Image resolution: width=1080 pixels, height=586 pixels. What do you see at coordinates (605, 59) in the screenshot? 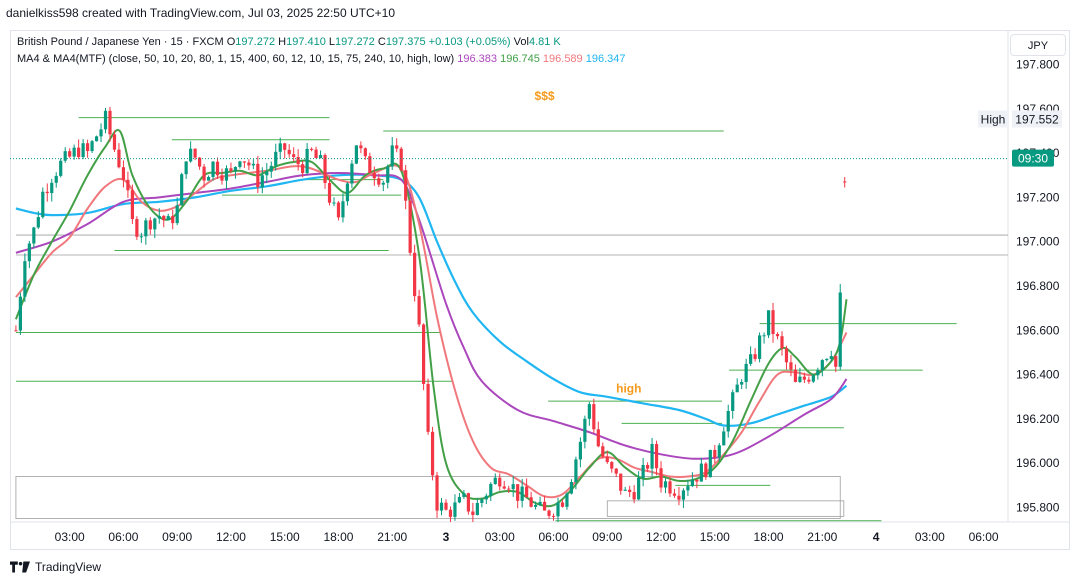
I see `ma-value-cyan: 196.347` at bounding box center [605, 59].